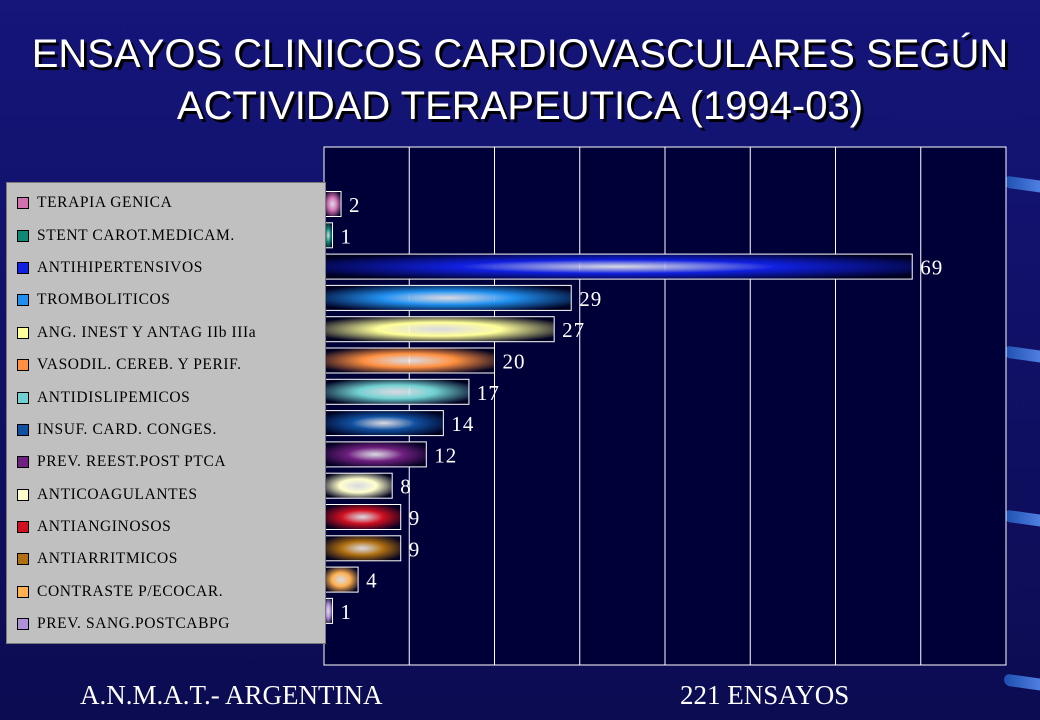  I want to click on legend-item: ANTIARRITMICOS, so click(166, 559).